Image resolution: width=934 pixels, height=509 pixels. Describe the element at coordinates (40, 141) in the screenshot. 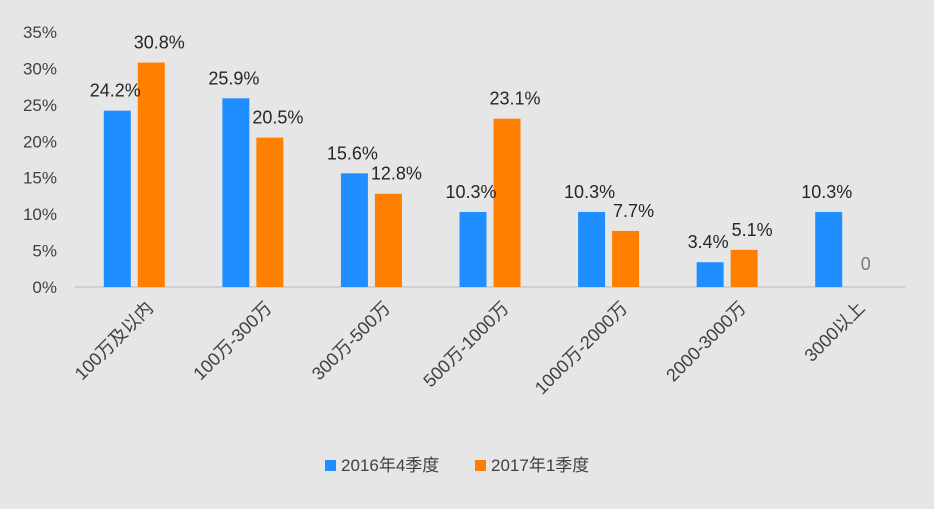

I see `y-tick-label: 20%` at that location.